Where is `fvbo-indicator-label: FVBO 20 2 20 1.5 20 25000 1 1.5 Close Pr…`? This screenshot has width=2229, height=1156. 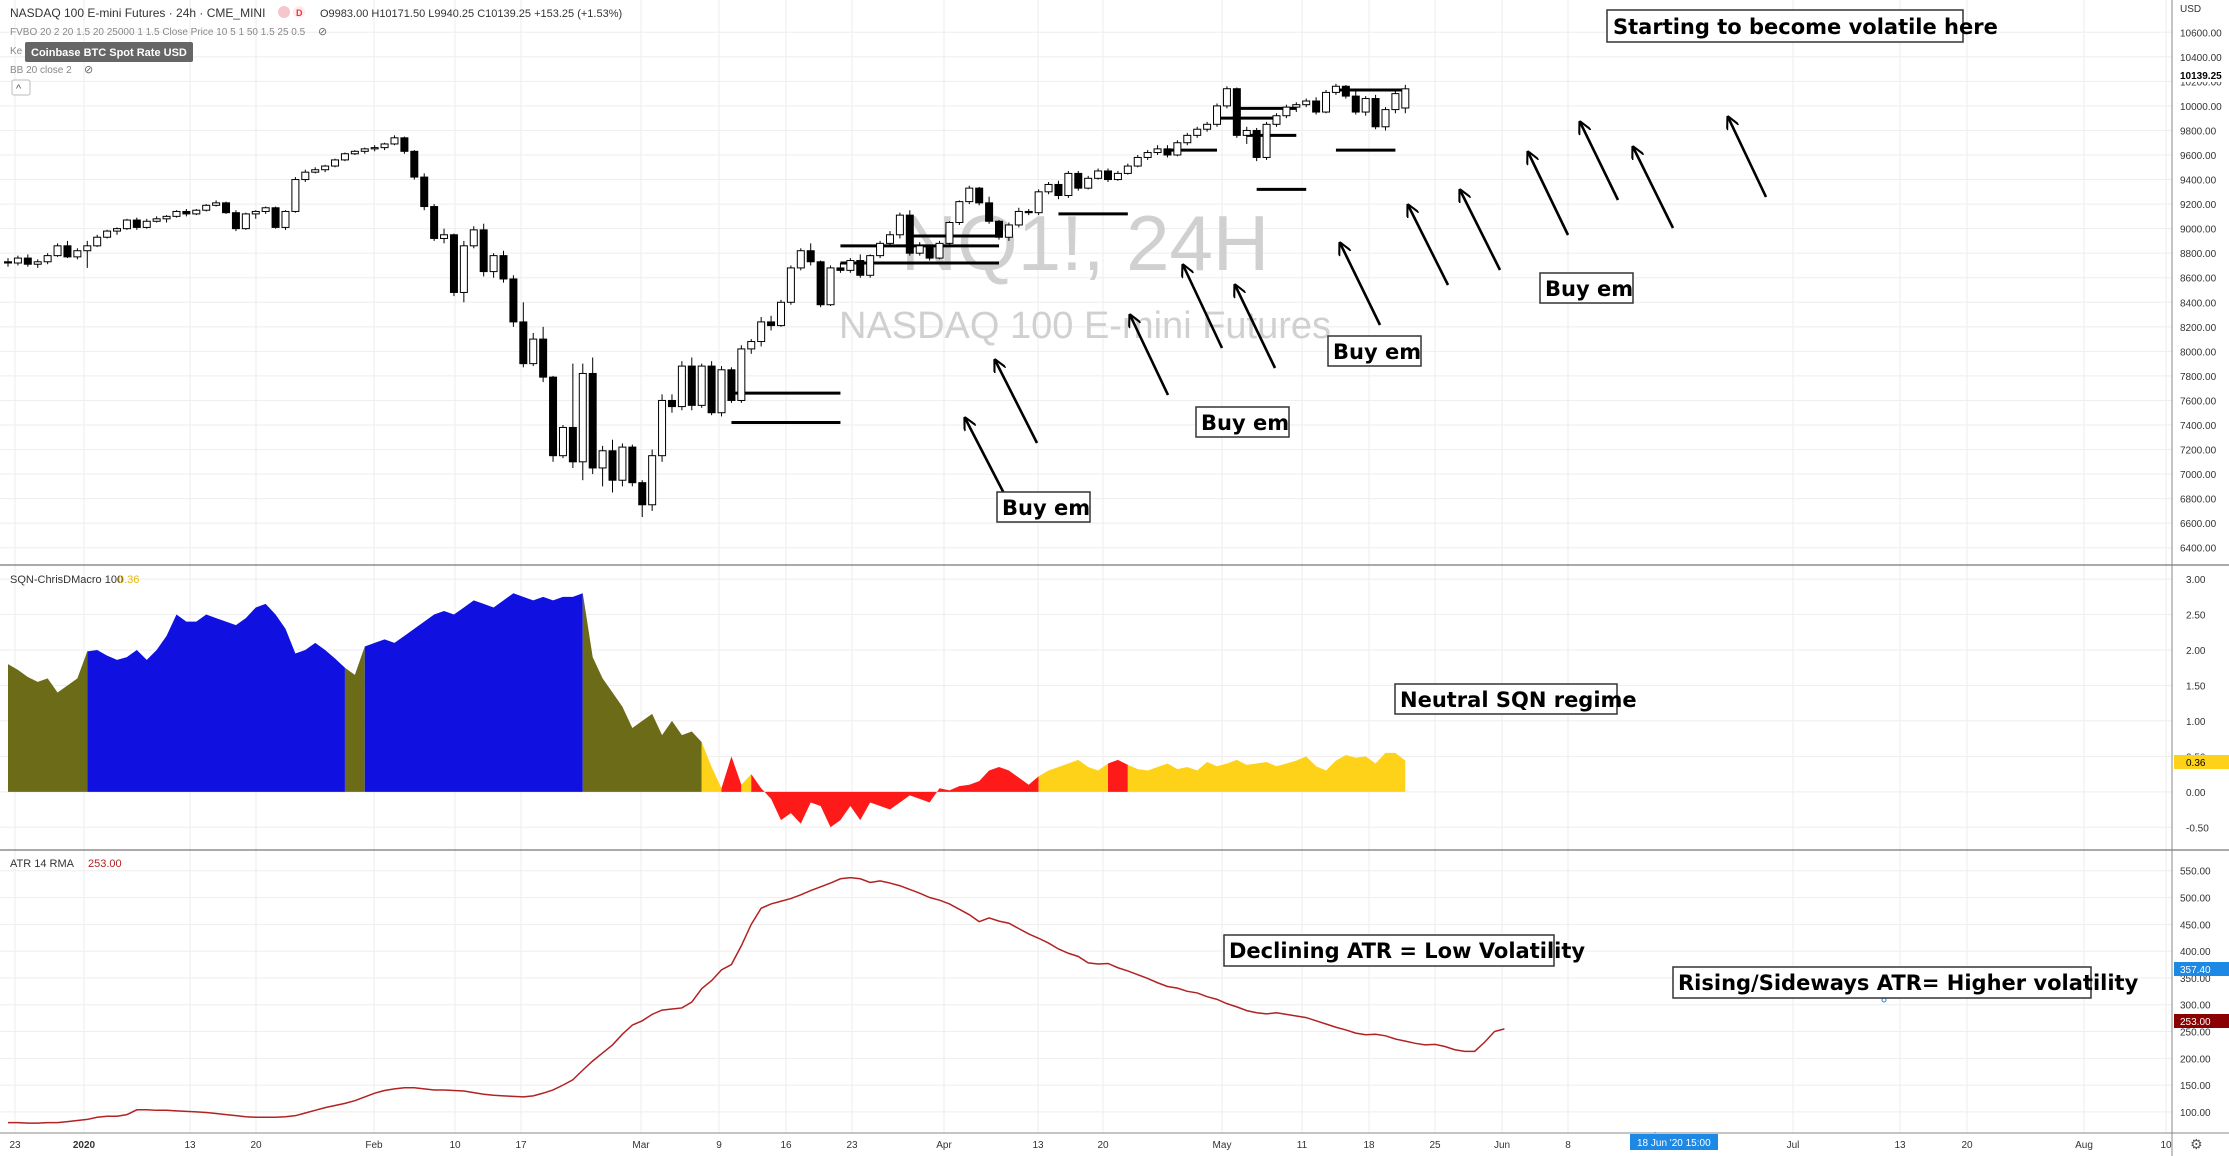
fvbo-indicator-label: FVBO 20 2 20 1.5 20 25000 1 1.5 Close Pr… is located at coordinates (158, 32).